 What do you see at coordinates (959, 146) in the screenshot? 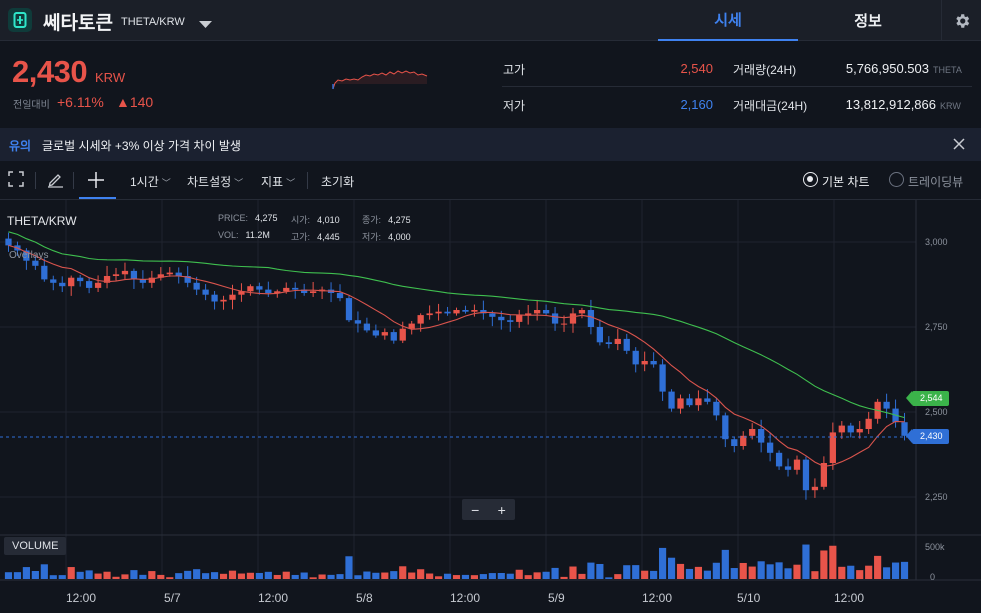
I see `close-icon` at bounding box center [959, 146].